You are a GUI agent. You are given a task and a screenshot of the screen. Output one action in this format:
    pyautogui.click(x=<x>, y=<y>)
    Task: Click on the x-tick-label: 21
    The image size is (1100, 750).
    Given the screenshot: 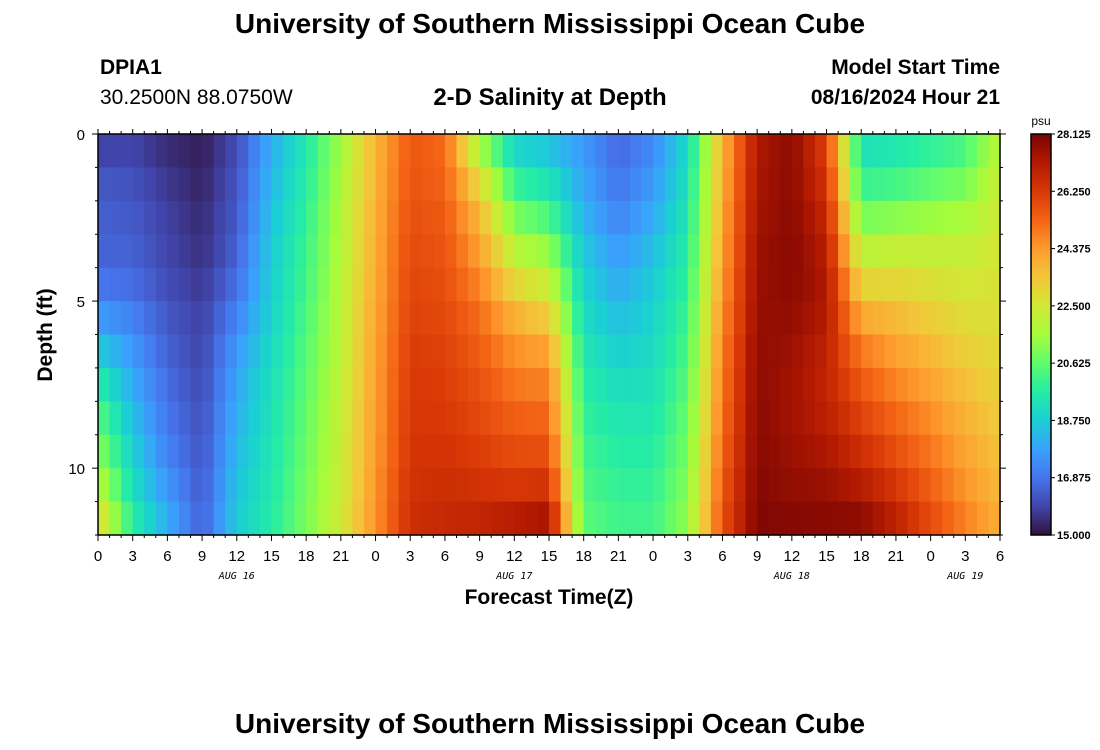 What is the action you would take?
    pyautogui.click(x=896, y=556)
    